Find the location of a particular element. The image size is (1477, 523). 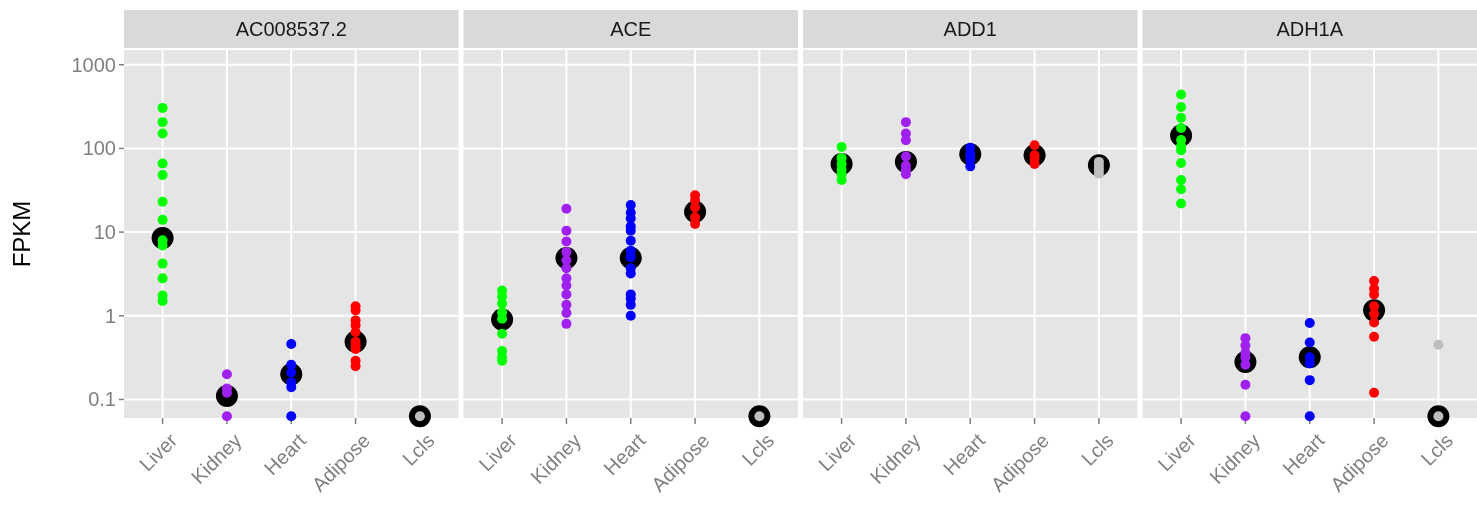

y-axis-title: FPKM is located at coordinates (21, 234).